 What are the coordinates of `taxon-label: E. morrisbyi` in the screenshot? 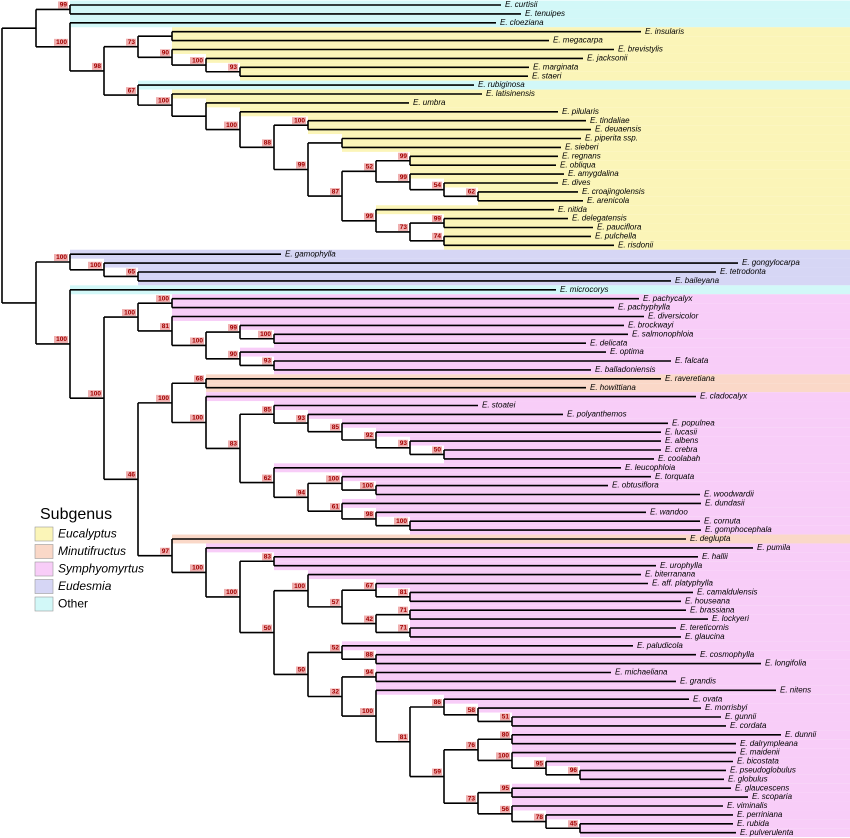 It's located at (726, 707).